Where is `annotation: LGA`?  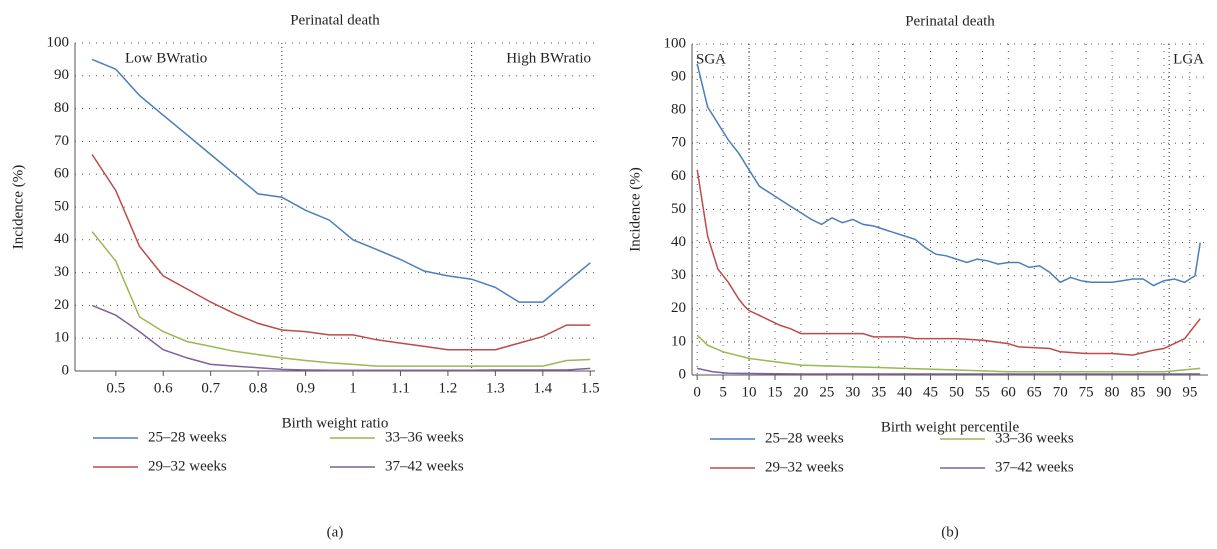
annotation: LGA is located at coordinates (1188, 59).